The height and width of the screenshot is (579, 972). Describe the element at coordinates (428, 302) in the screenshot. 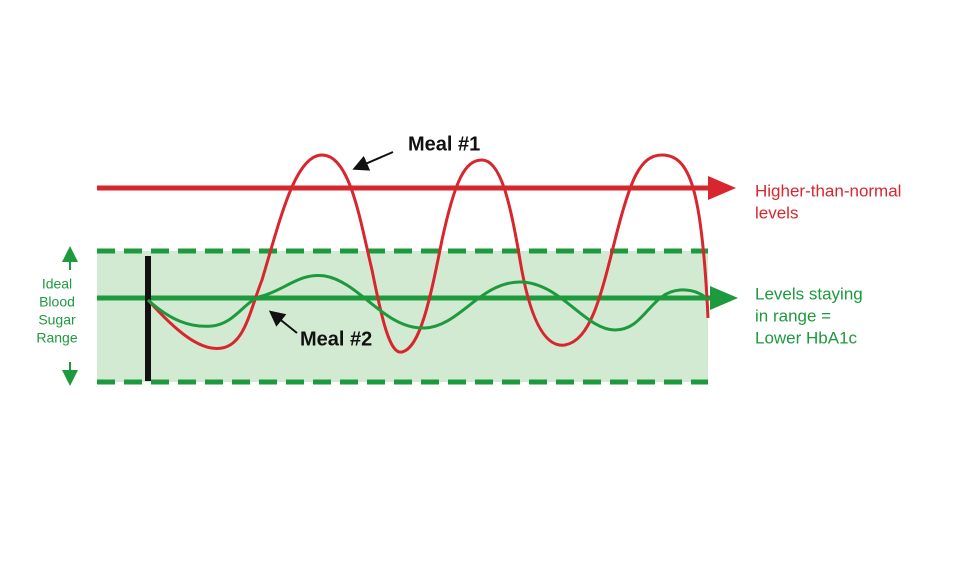

I see `range-curve` at that location.